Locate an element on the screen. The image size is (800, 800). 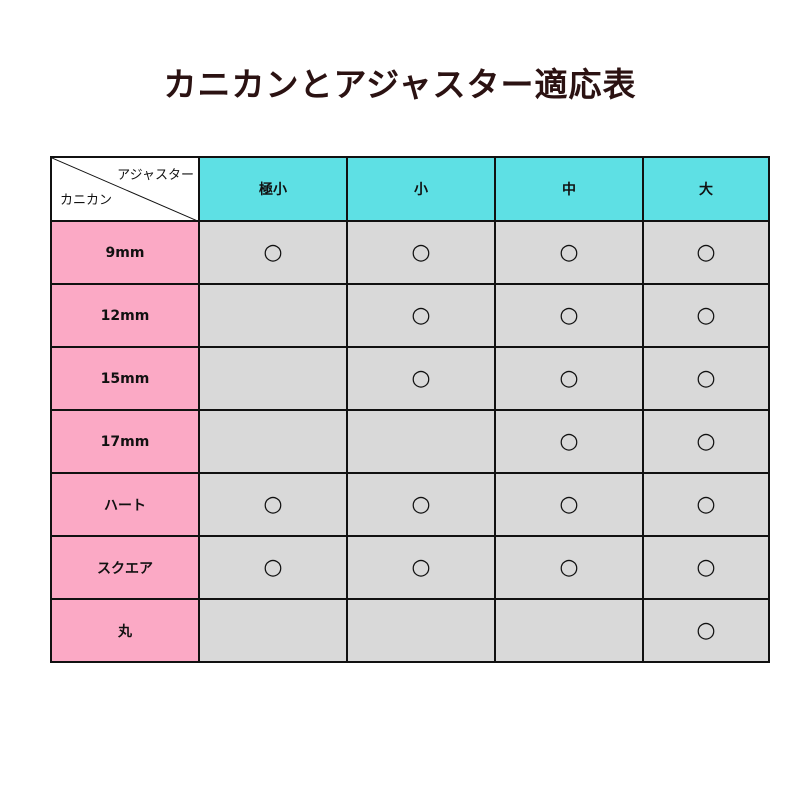
header-row: アジャスター カニカン 極小 小 中 大 is located at coordinates (410, 189).